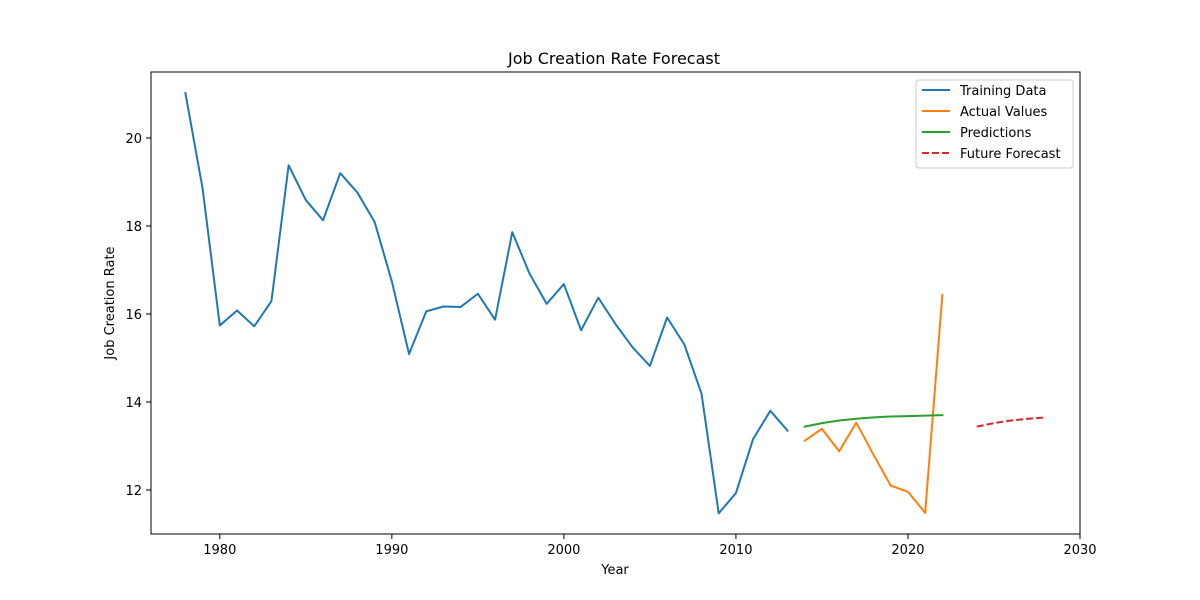 The width and height of the screenshot is (1200, 600). Describe the element at coordinates (133, 403) in the screenshot. I see `y-tick-label-1: 14` at that location.